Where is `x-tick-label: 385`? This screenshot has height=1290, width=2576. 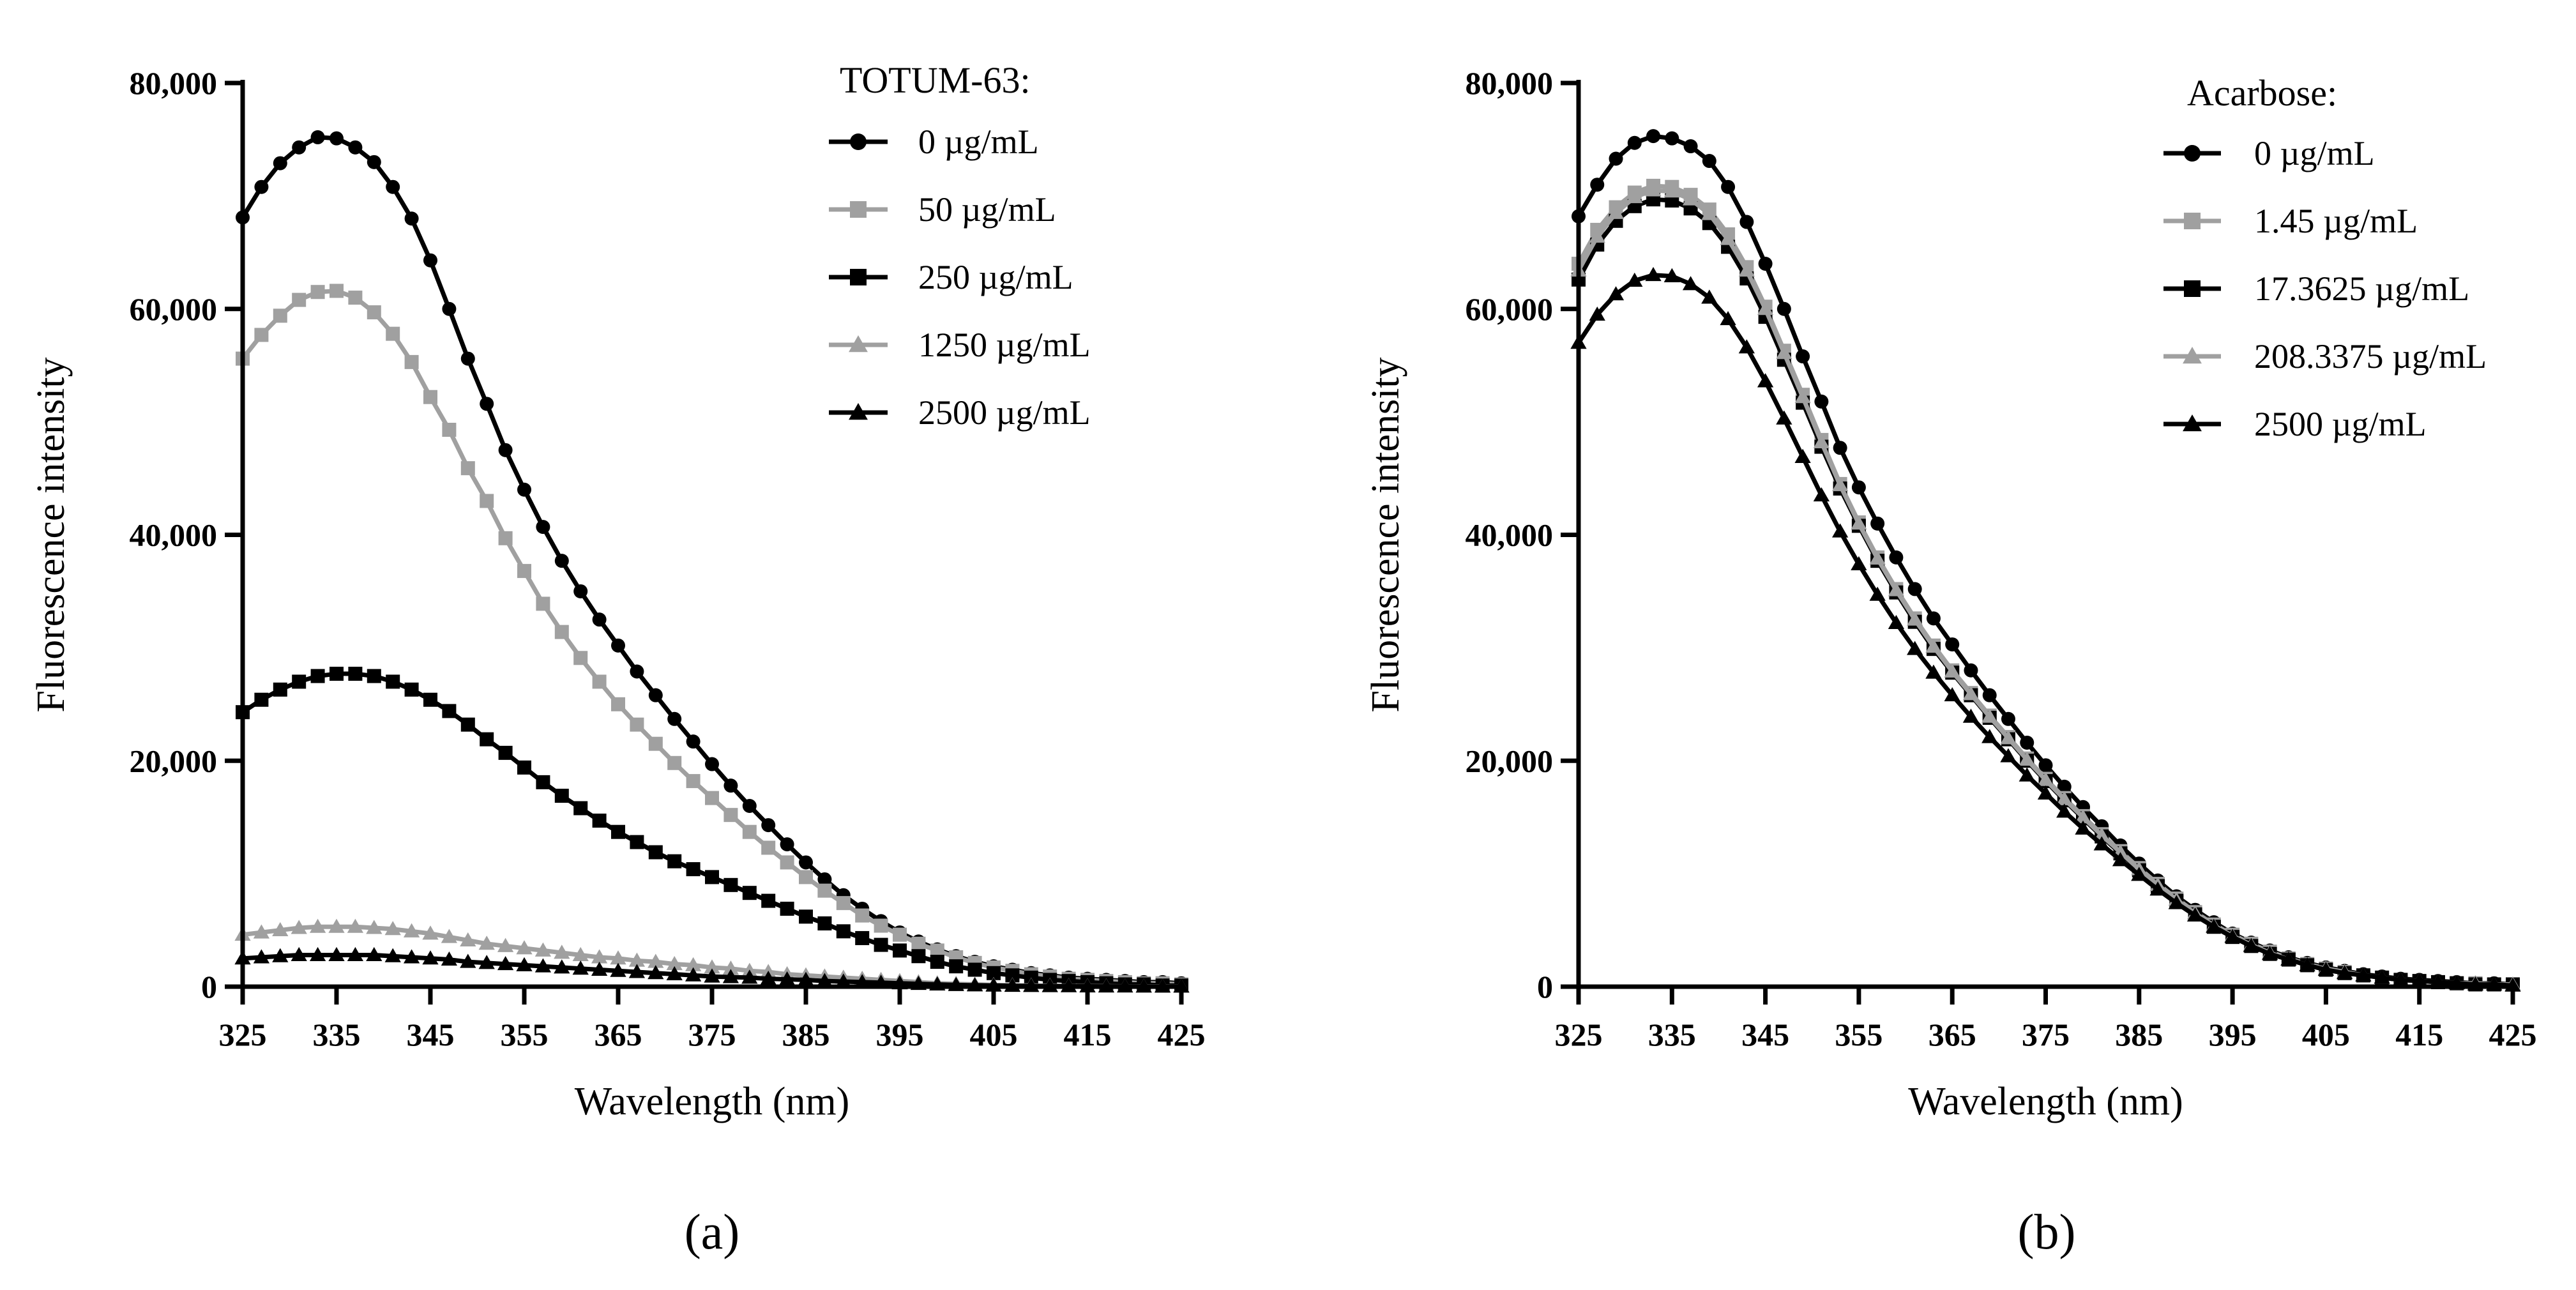
x-tick-label: 385 is located at coordinates (2139, 1034).